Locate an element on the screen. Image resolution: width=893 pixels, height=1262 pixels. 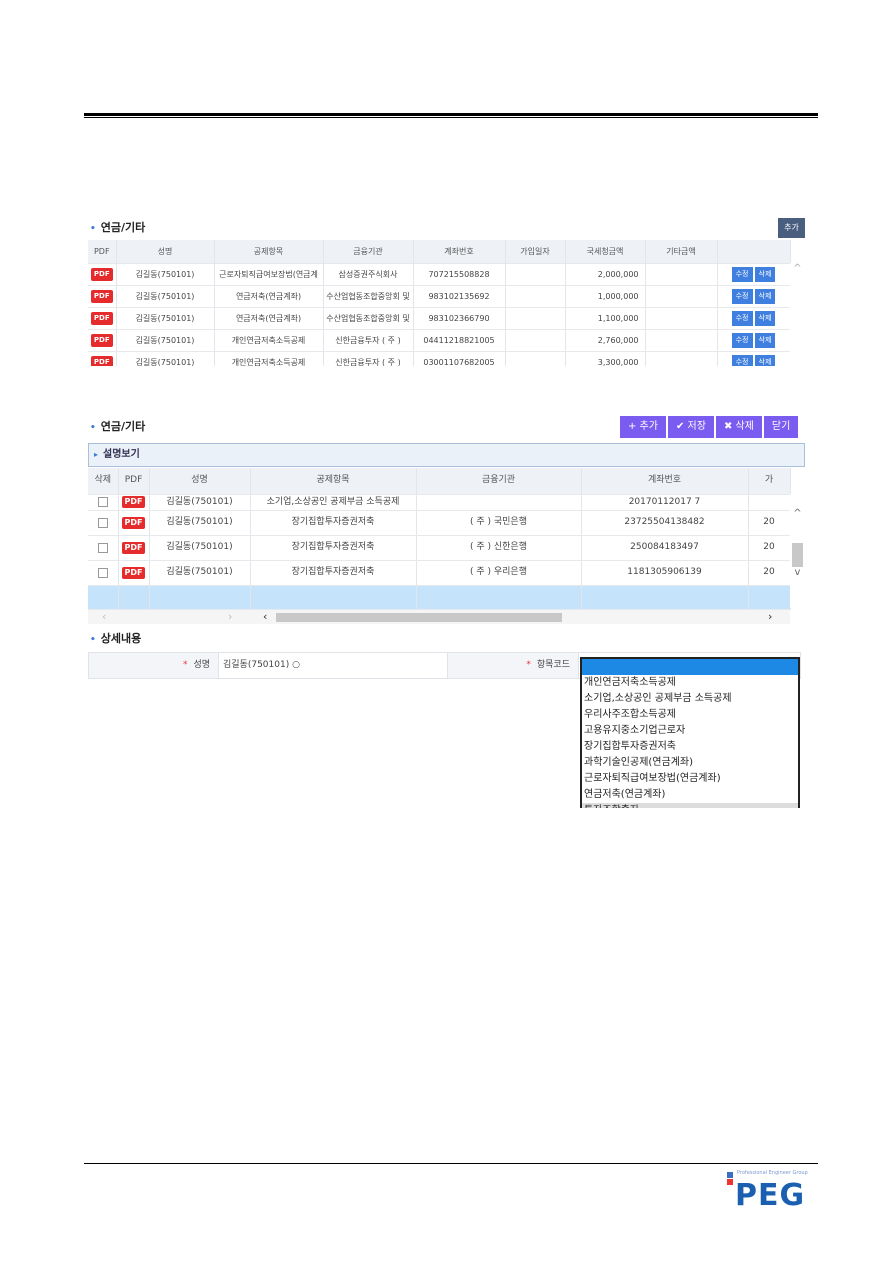
column-header: 기타금액 is located at coordinates (681, 252).